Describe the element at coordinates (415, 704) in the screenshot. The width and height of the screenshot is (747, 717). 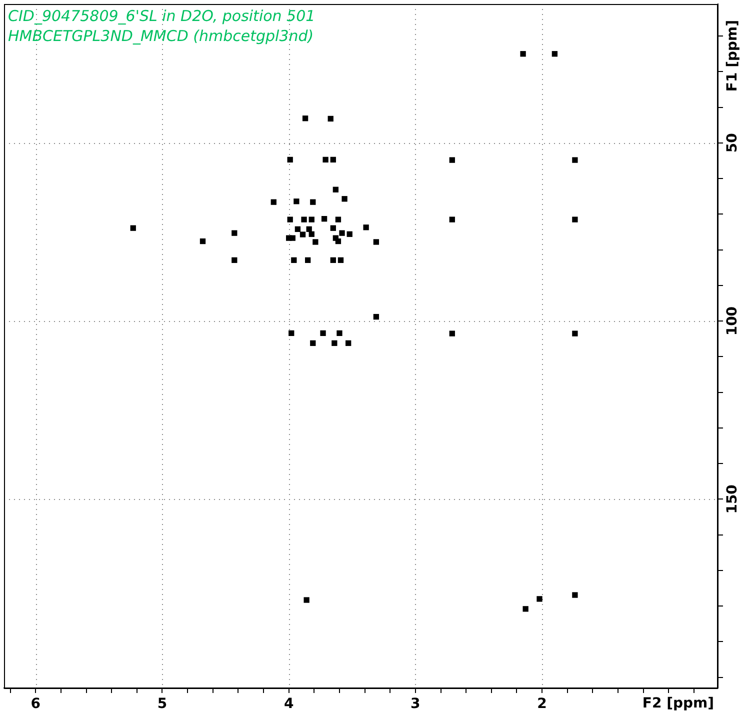
I see `x-tick-label: 3` at that location.